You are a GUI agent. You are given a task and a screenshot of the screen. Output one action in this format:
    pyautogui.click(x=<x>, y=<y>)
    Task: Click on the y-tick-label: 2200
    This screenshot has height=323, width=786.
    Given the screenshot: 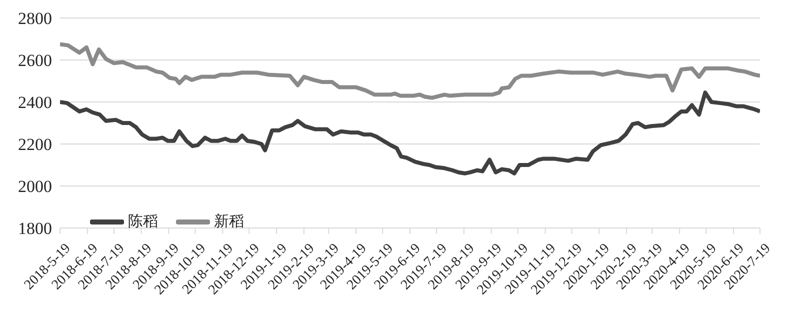 What is the action you would take?
    pyautogui.click(x=35, y=144)
    